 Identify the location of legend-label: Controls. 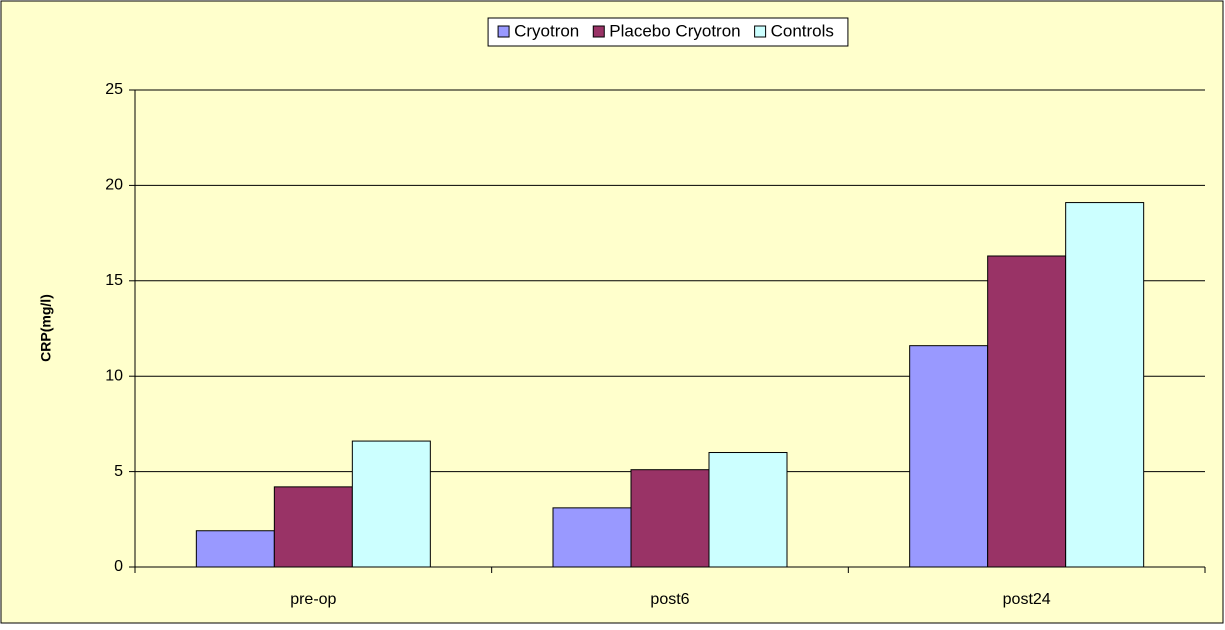
(802, 30).